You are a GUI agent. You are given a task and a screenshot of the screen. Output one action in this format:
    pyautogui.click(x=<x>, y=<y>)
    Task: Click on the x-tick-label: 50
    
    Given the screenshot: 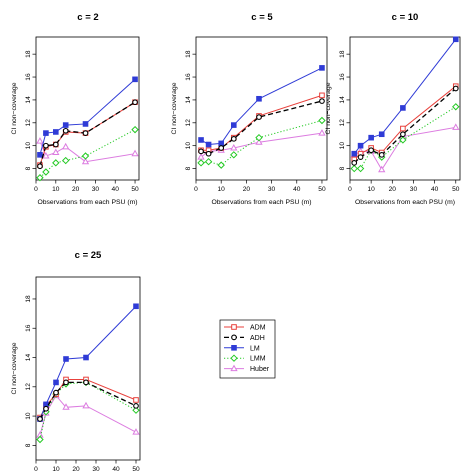 What is the action you would take?
    pyautogui.click(x=456, y=189)
    